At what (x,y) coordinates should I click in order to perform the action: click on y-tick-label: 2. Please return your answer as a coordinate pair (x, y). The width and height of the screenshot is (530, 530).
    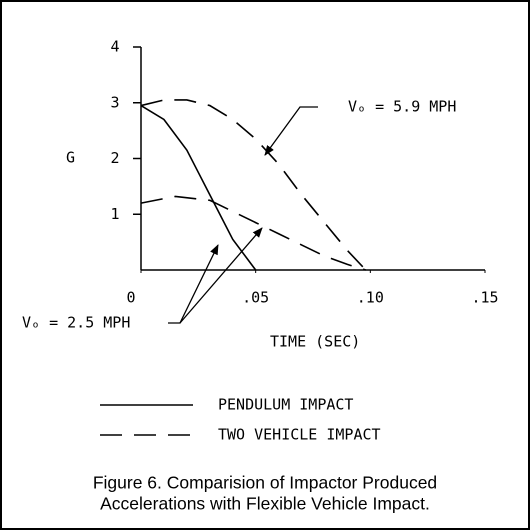
    Looking at the image, I should click on (114, 158).